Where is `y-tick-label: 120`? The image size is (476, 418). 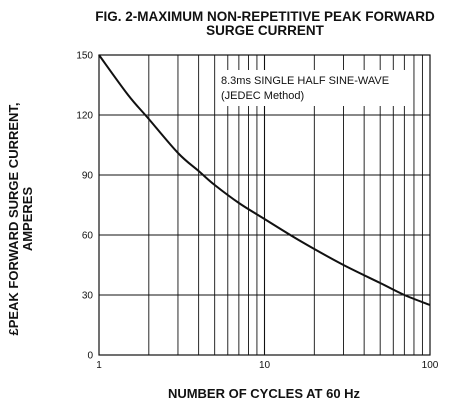 y-tick-label: 120 is located at coordinates (84, 116).